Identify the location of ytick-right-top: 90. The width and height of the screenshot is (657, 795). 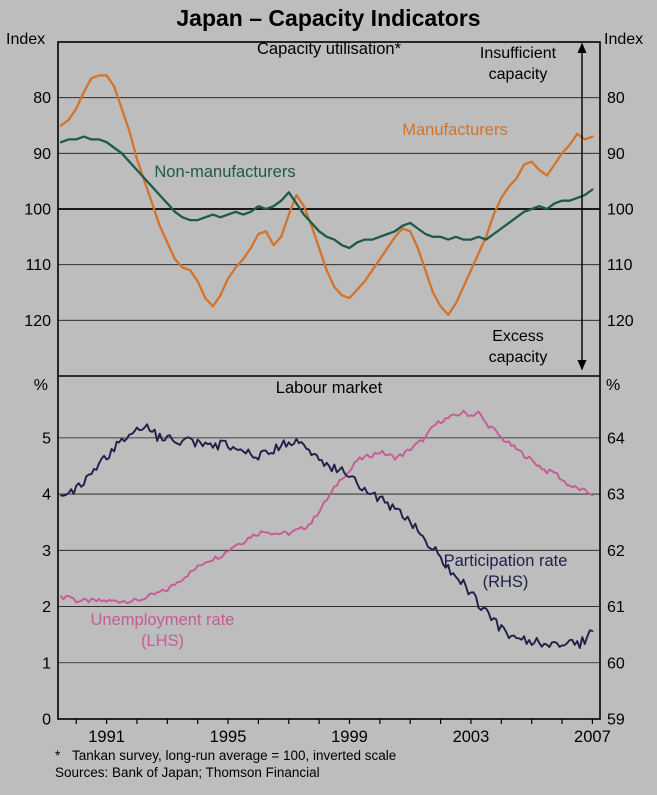
(616, 154).